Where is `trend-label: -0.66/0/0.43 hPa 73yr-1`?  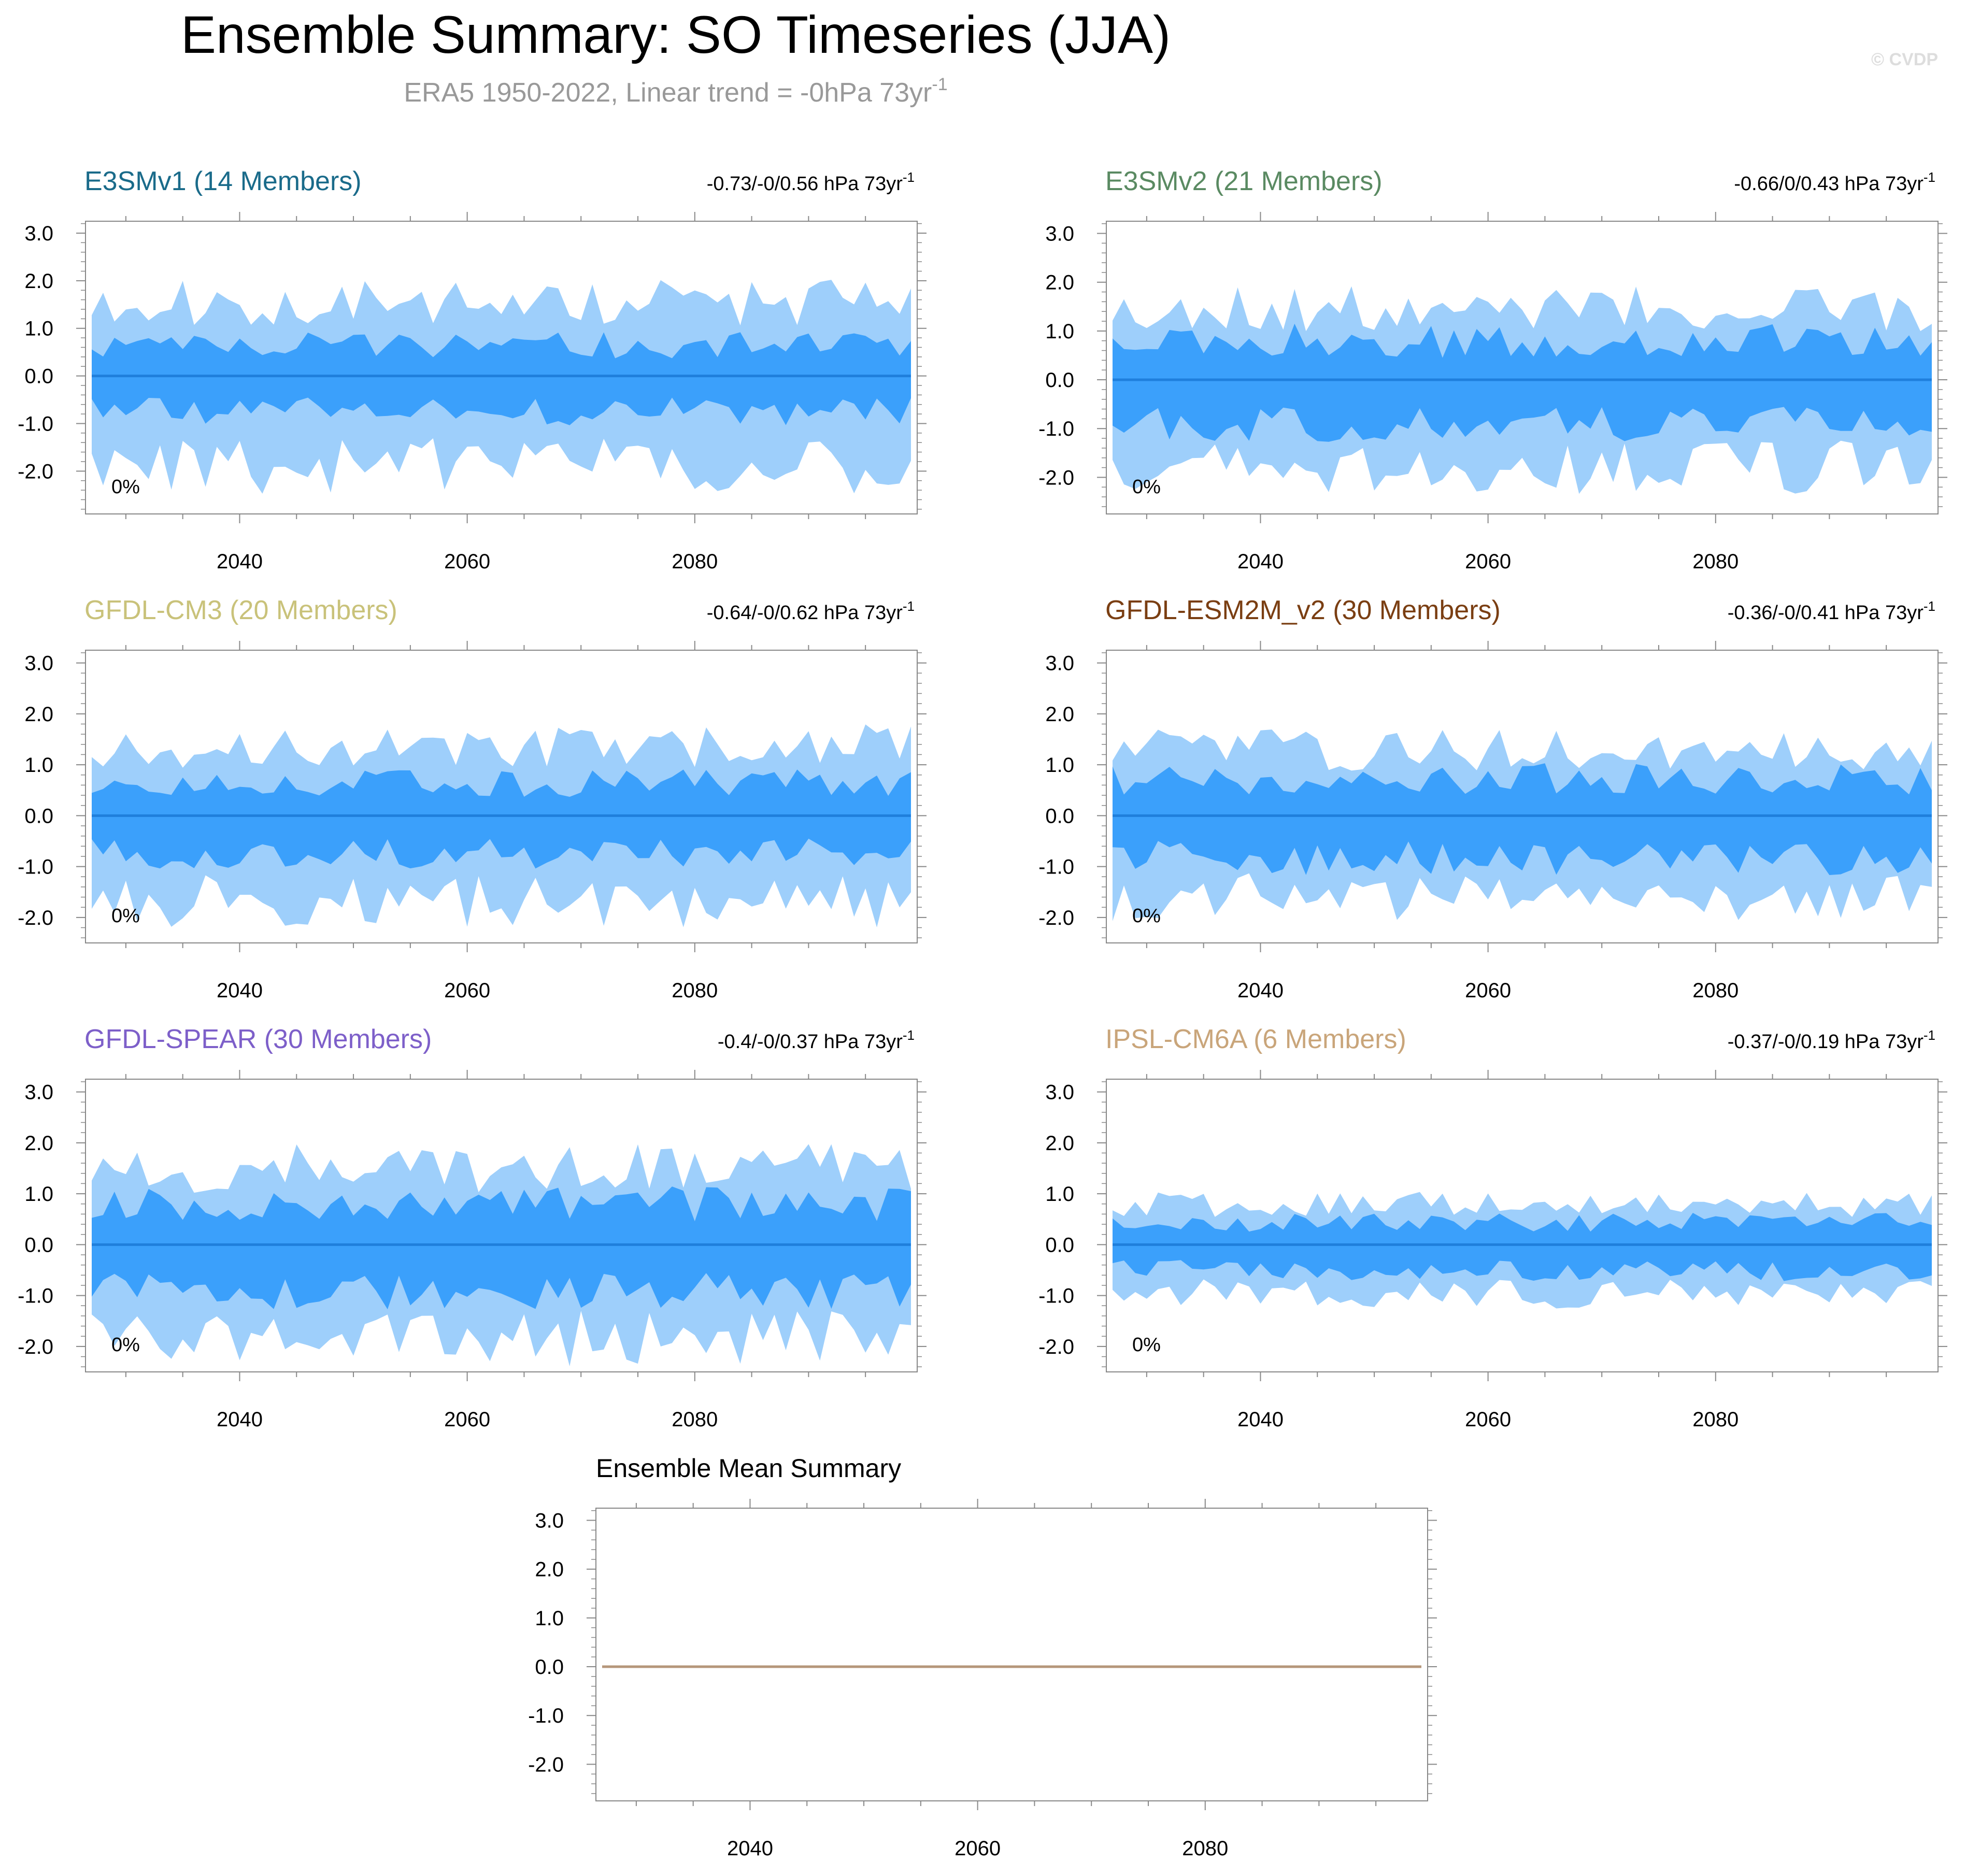 trend-label: -0.66/0/0.43 hPa 73yr-1 is located at coordinates (1835, 182).